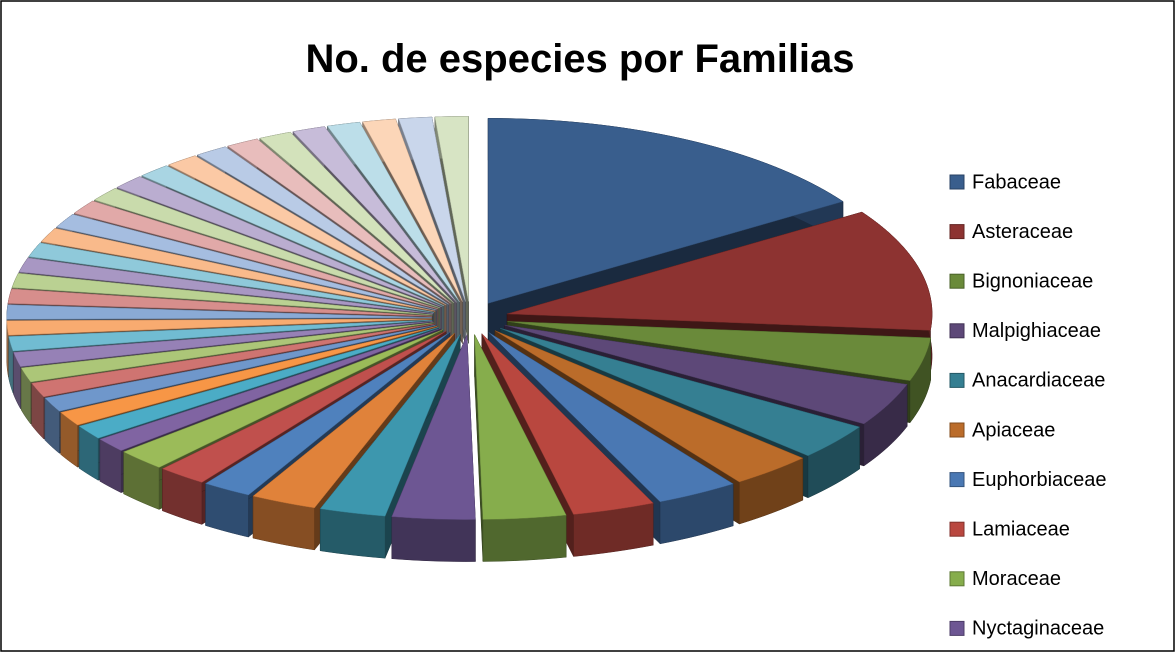 This screenshot has height=652, width=1175. I want to click on legend-label: Nyctaginaceae, so click(1038, 629).